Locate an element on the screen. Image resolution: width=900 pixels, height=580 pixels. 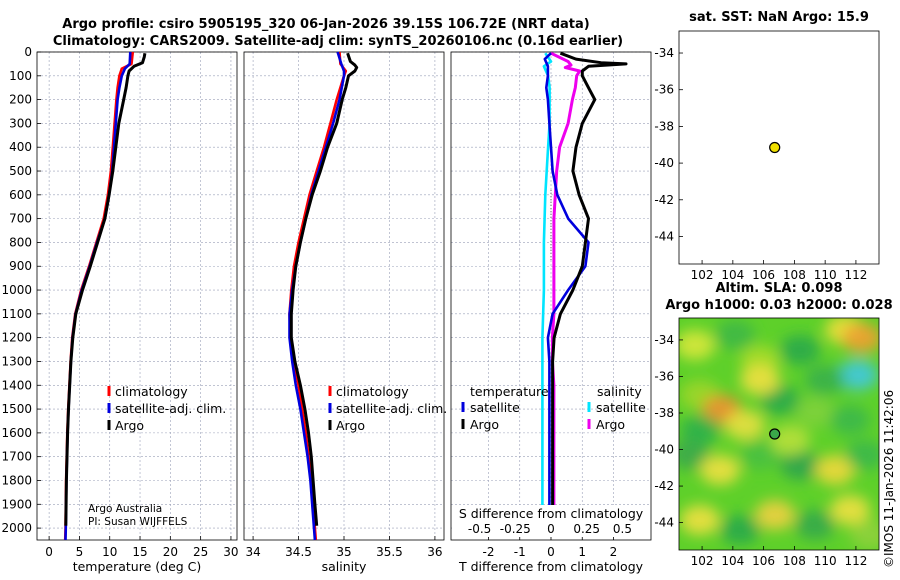
y-tick-label: 100 is located at coordinates (20, 76).